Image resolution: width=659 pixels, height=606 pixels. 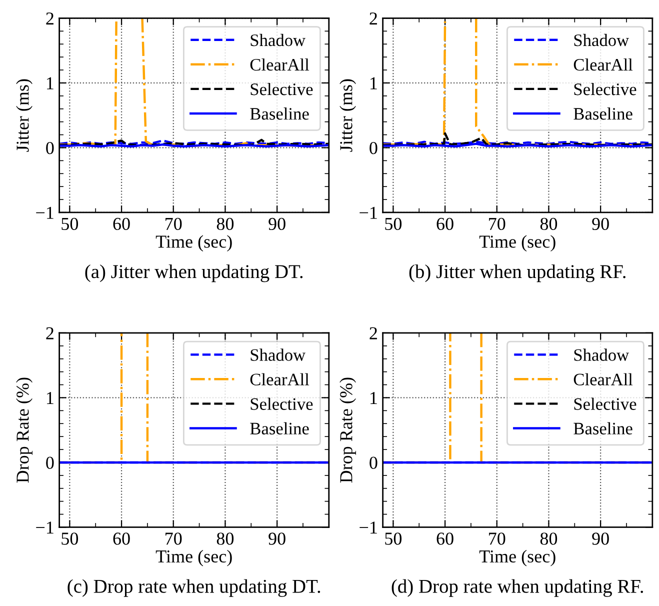 What do you see at coordinates (517, 588) in the screenshot?
I see `text: (d) Drop rate when updating RF.` at bounding box center [517, 588].